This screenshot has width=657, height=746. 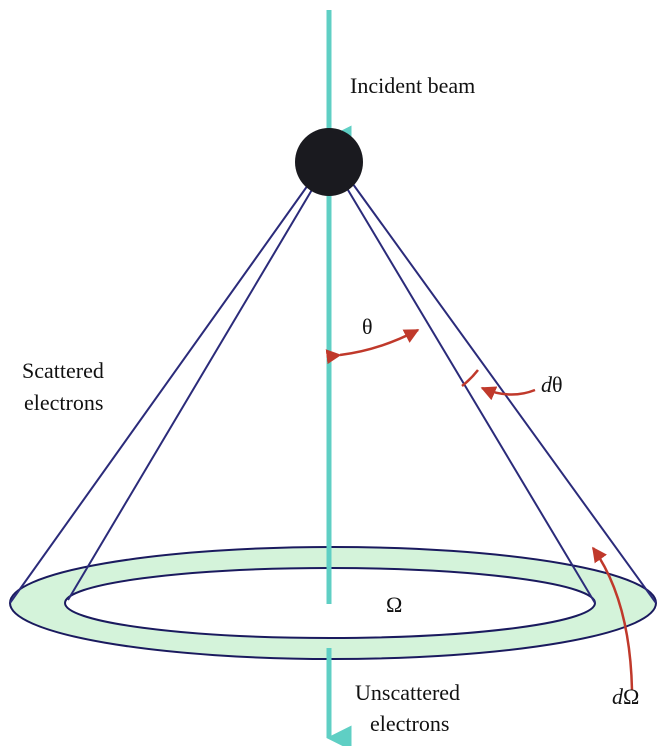 What do you see at coordinates (470, 378) in the screenshot?
I see `dtheta-arc` at bounding box center [470, 378].